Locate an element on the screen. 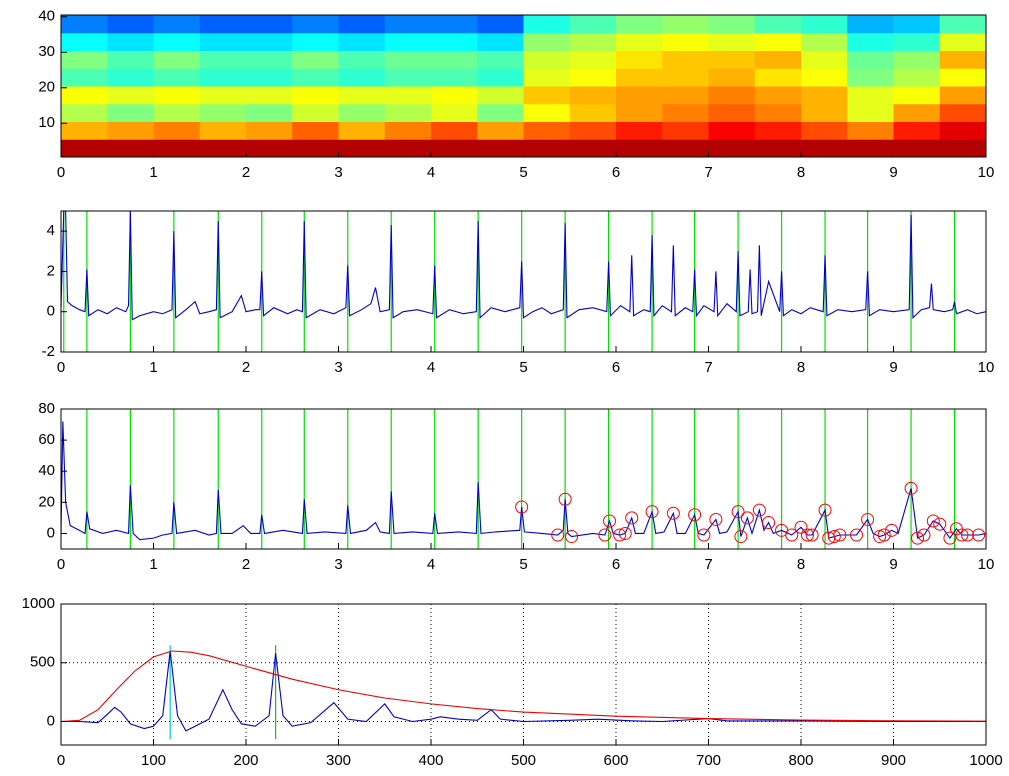  x-tick-label: 300 is located at coordinates (338, 760).